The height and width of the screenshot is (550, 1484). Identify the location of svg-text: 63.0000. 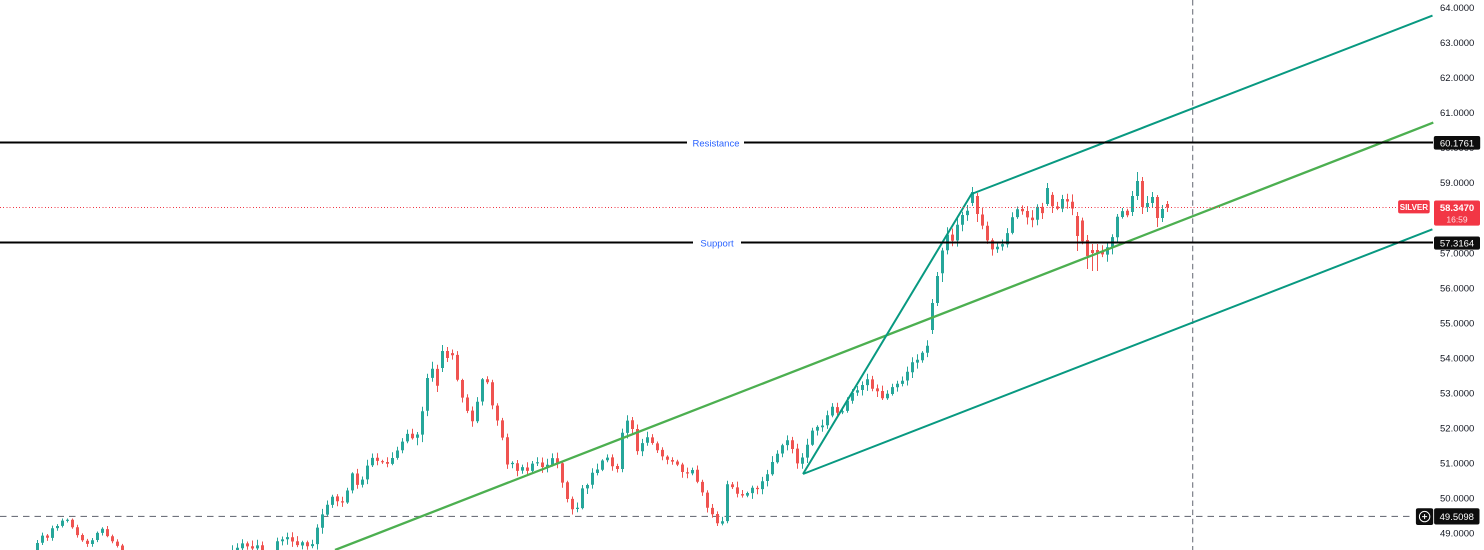
(1457, 43).